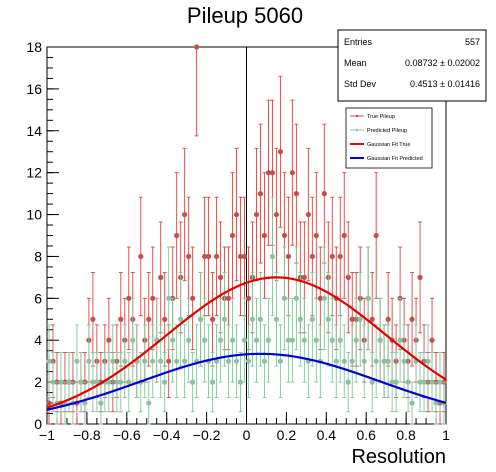 The width and height of the screenshot is (496, 472). I want to click on x-tick-label: 0.4, so click(327, 435).